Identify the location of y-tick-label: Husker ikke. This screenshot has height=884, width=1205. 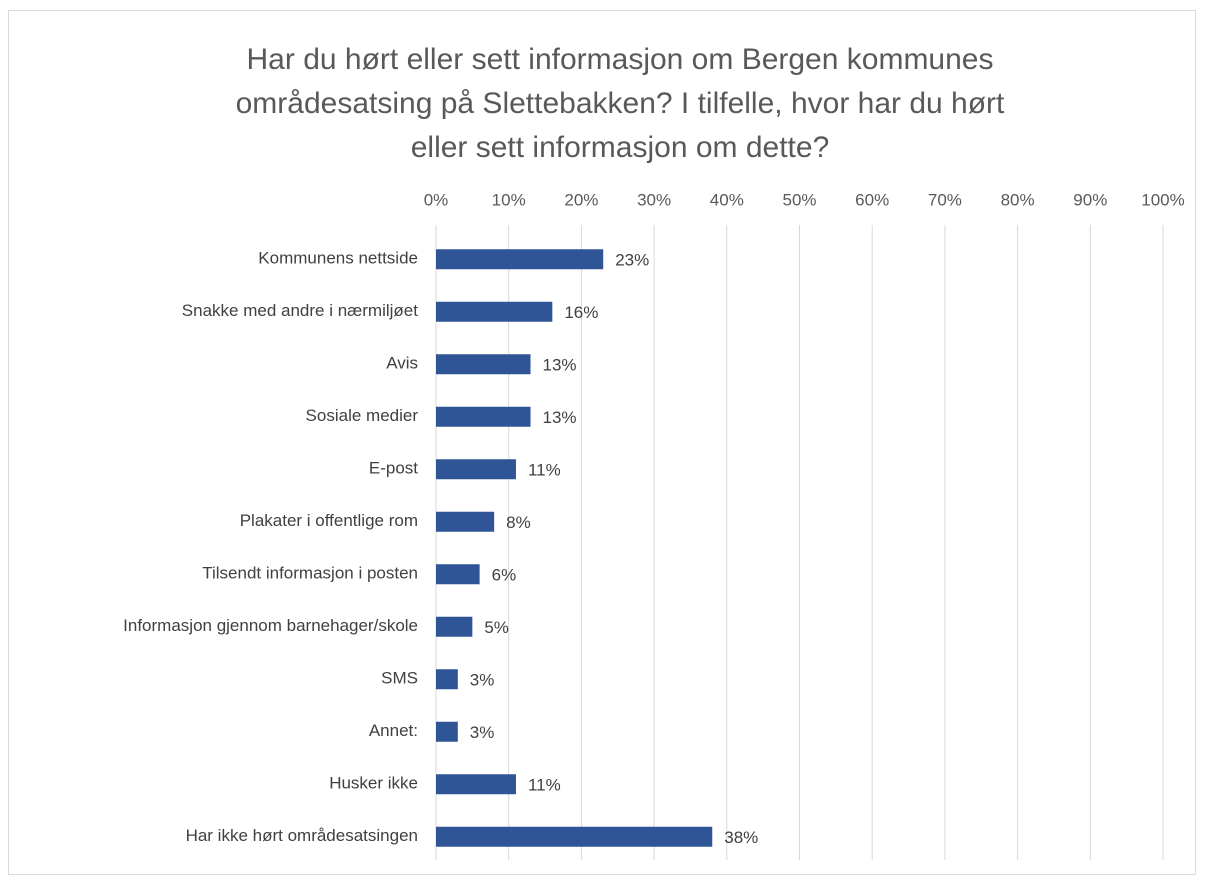
(373, 783).